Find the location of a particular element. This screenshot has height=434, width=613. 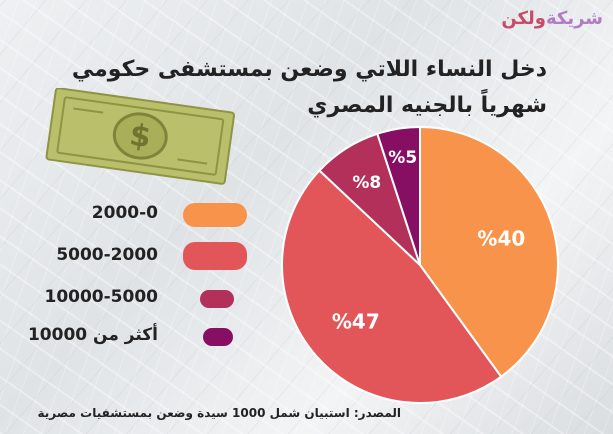

pie-label-4: %5 is located at coordinates (402, 158).